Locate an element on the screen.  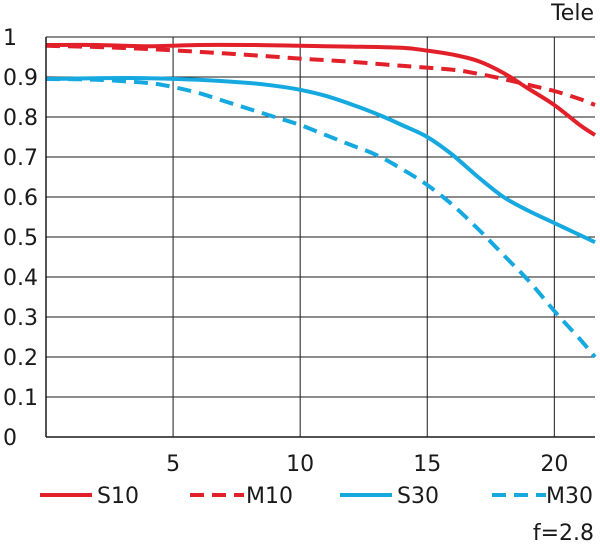
legend-label-m30: M30 is located at coordinates (569, 496).